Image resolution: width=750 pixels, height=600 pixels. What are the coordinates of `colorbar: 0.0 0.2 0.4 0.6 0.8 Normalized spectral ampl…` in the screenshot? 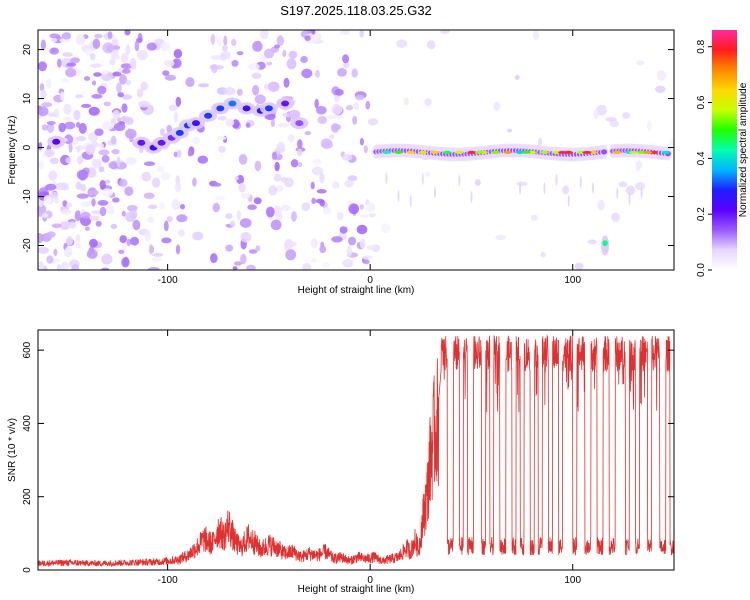 It's located at (722, 153).